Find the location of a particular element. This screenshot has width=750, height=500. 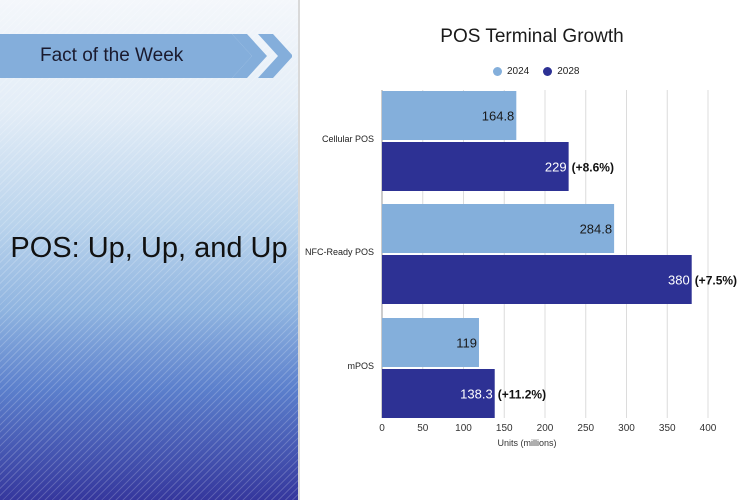

data-label: 138.3 is located at coordinates (476, 394).